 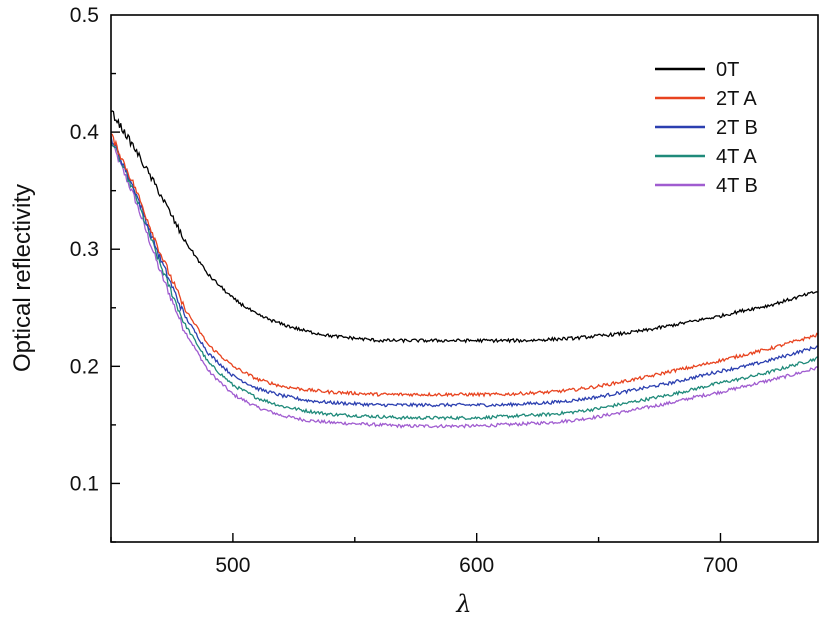 I want to click on legend-label: 4T B, so click(x=737, y=186).